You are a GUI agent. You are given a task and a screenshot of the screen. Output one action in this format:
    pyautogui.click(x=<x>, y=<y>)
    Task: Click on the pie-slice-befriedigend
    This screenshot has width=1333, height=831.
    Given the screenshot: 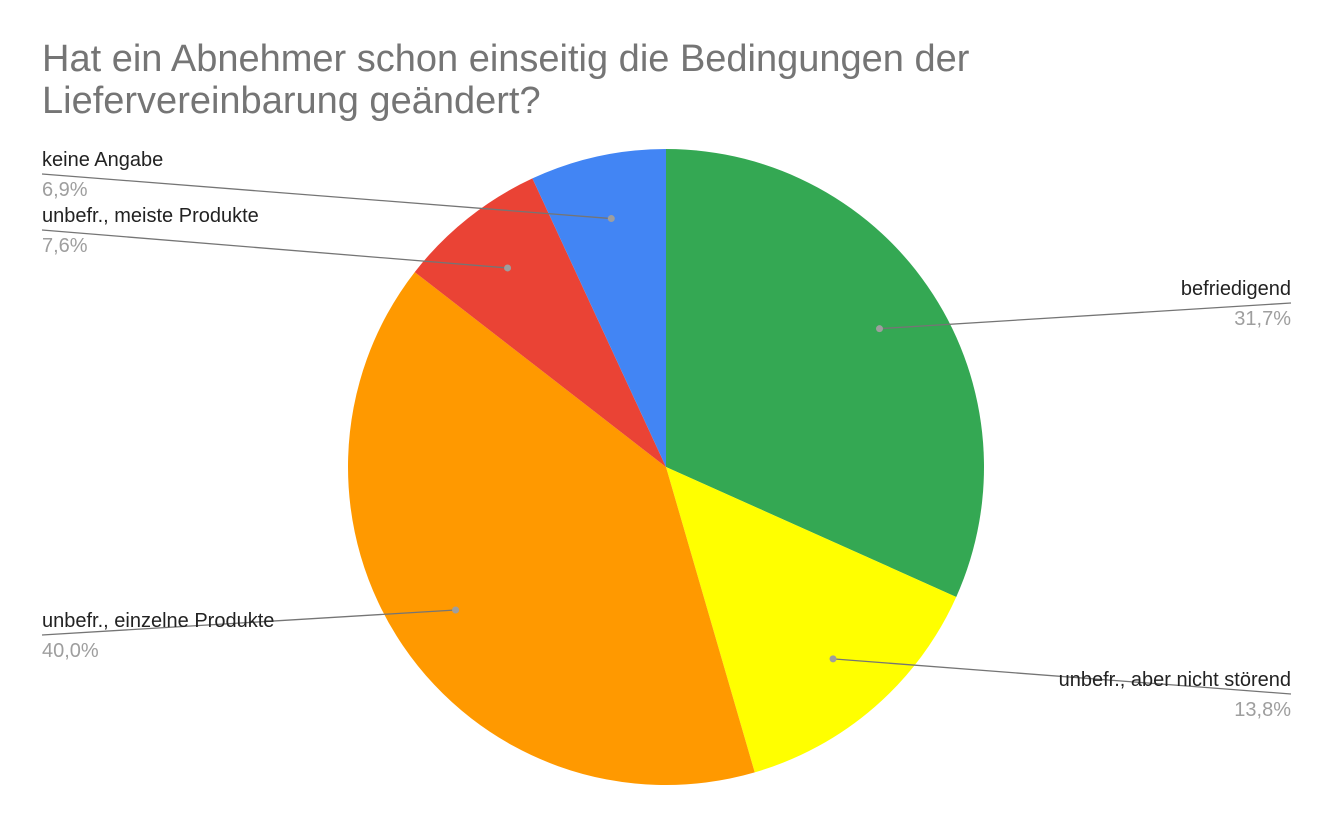 What is the action you would take?
    pyautogui.click(x=825, y=373)
    